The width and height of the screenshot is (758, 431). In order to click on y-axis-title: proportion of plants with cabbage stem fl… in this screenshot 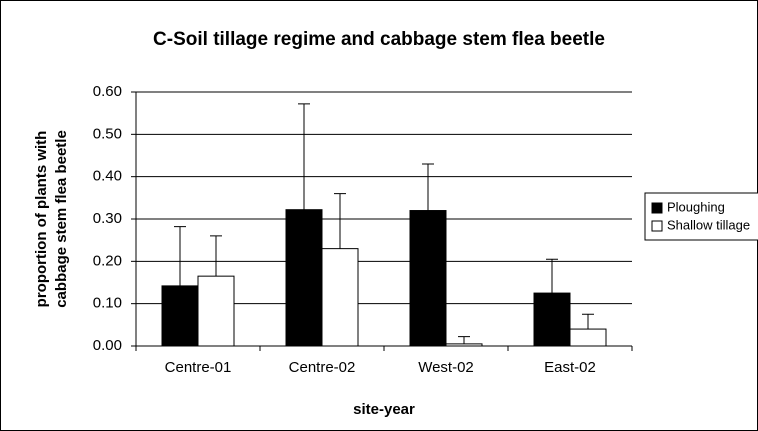, I will do `click(51, 219)`.